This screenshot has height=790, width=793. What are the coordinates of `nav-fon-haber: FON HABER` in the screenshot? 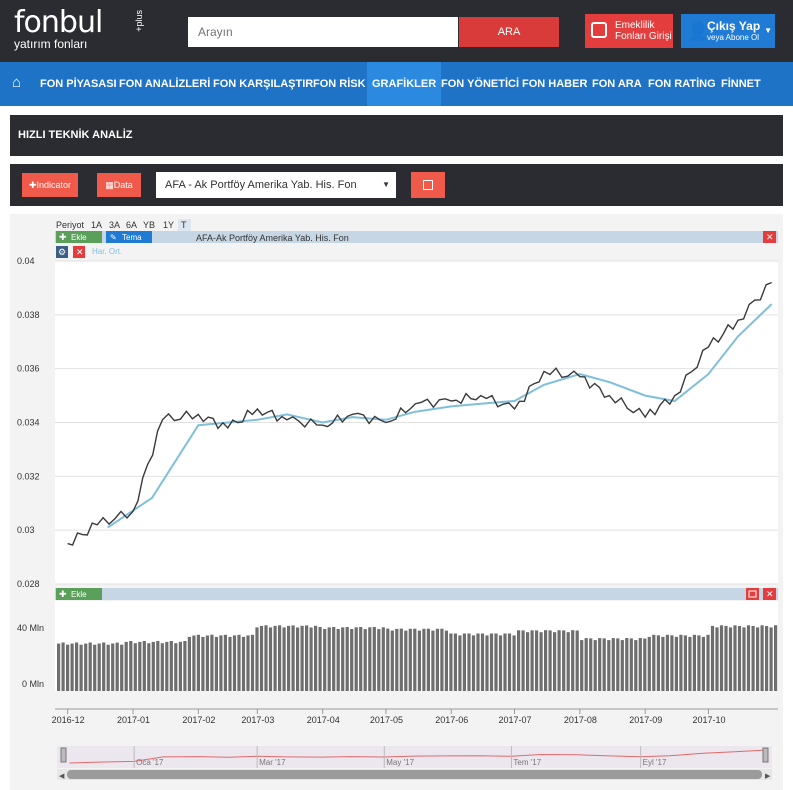 It's located at (555, 84).